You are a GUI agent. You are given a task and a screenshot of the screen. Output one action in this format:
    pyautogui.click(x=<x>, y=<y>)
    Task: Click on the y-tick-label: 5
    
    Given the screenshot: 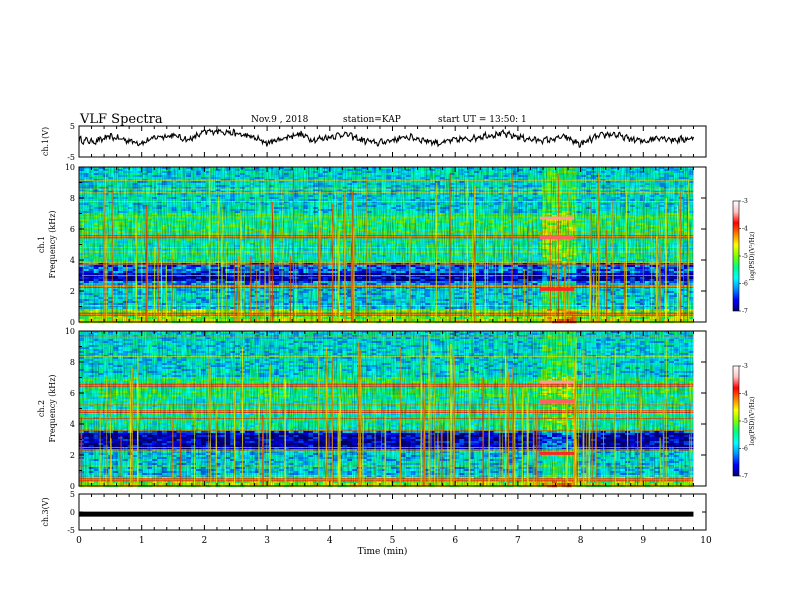 What is the action you would take?
    pyautogui.click(x=72, y=126)
    